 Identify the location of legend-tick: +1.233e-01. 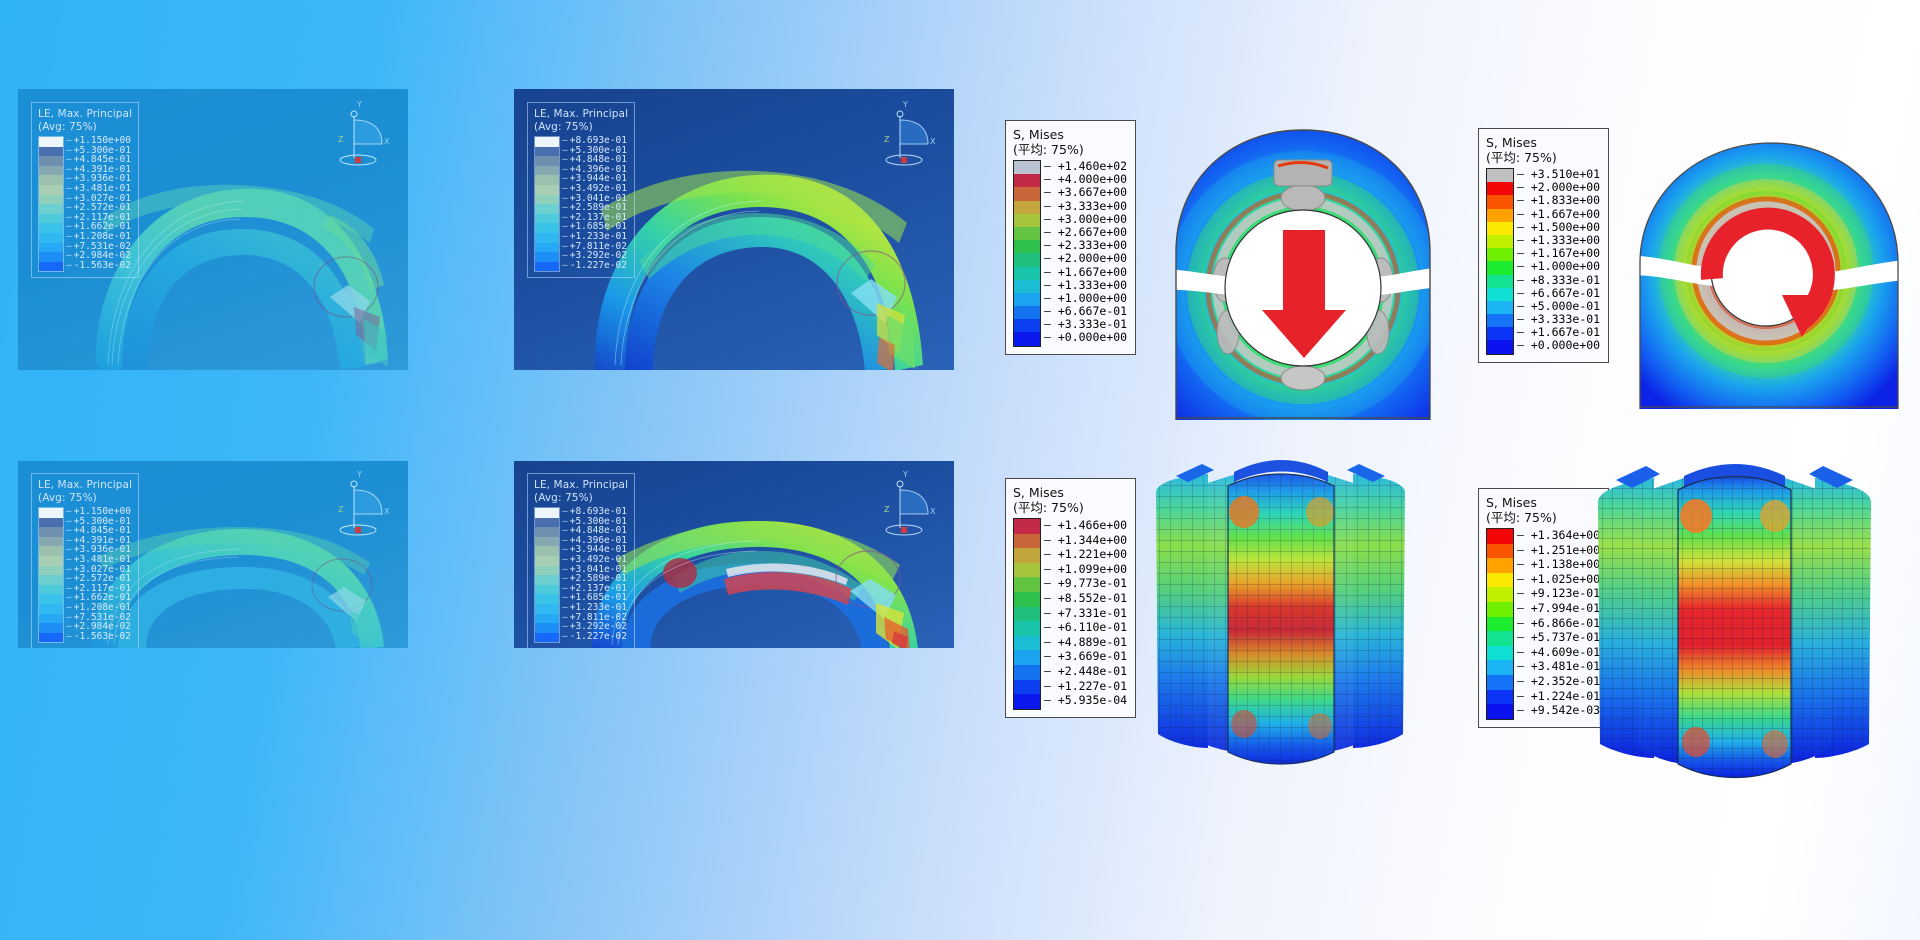
(594, 237).